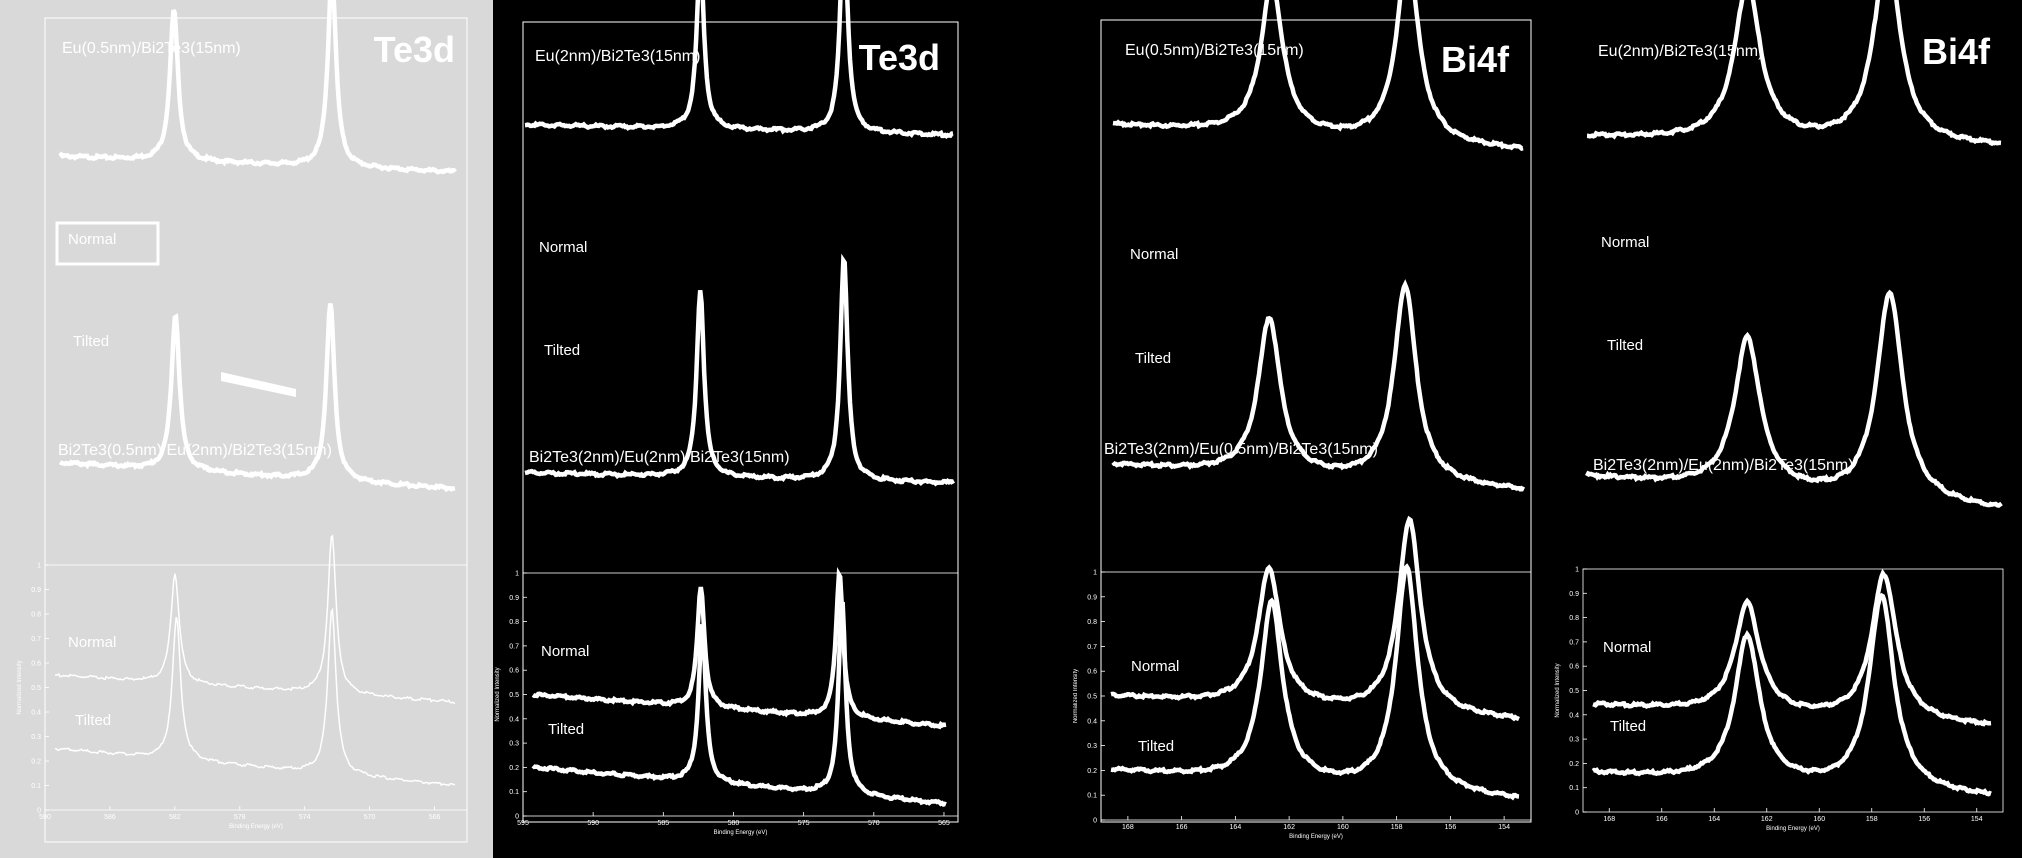 The width and height of the screenshot is (2022, 858). What do you see at coordinates (517, 817) in the screenshot?
I see `y-tick-label: 0` at bounding box center [517, 817].